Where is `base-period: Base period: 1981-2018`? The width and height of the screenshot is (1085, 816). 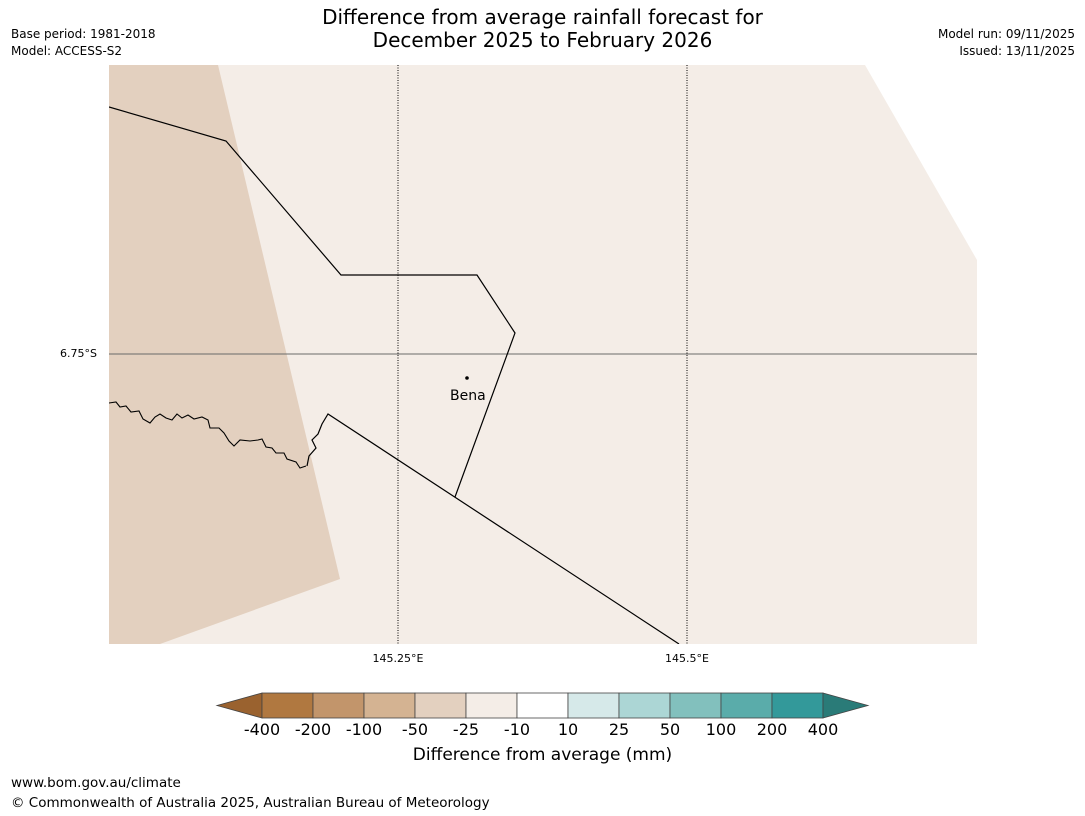 base-period: Base period: 1981-2018 is located at coordinates (83, 34).